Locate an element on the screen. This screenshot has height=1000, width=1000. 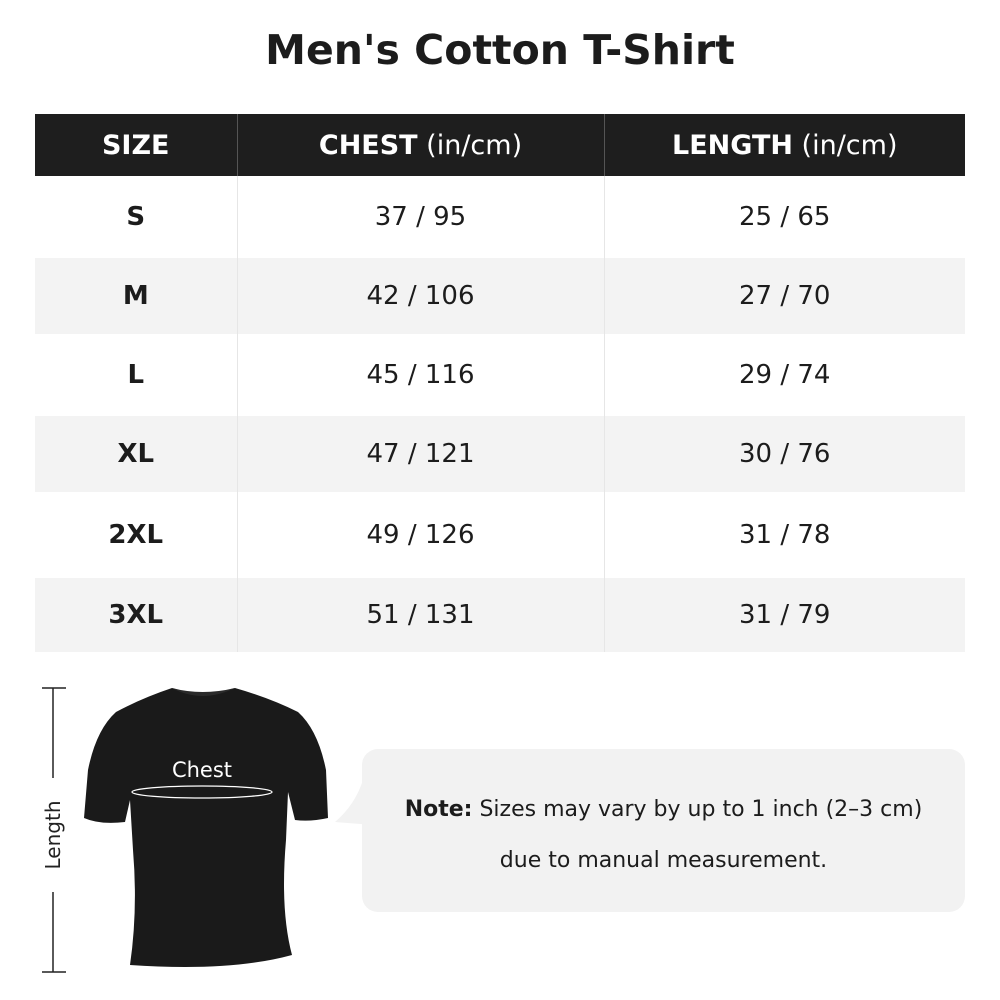
length-cell: 31 / 79 is located at coordinates (784, 615).